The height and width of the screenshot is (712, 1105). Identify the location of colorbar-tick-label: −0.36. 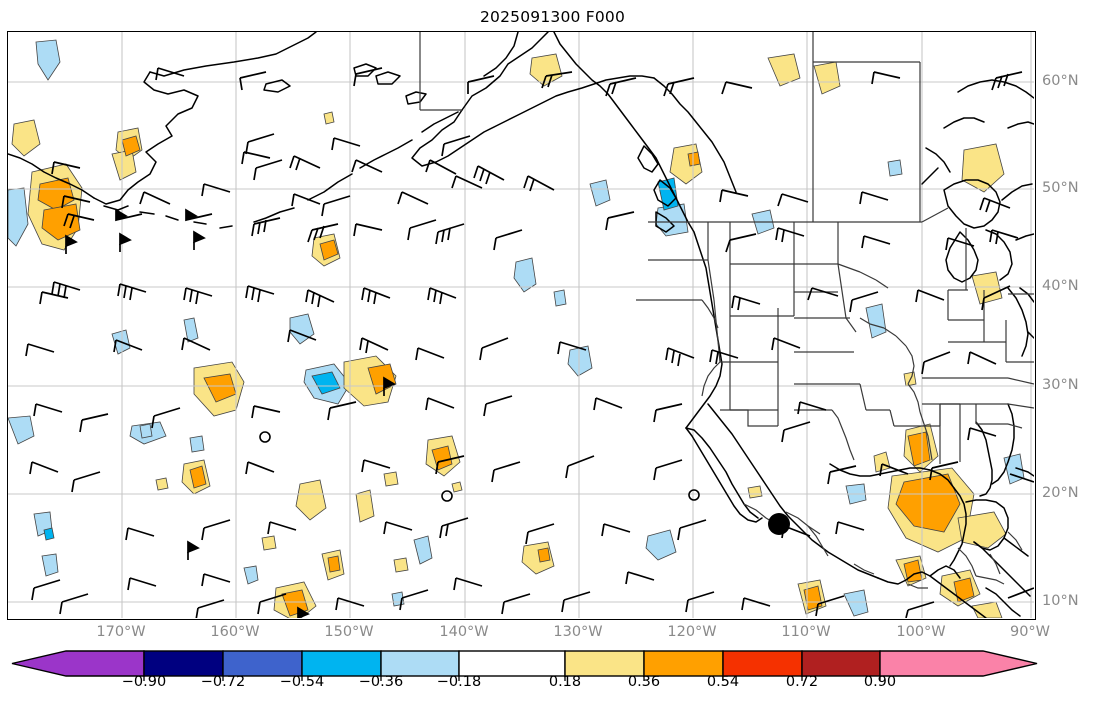
(381, 682).